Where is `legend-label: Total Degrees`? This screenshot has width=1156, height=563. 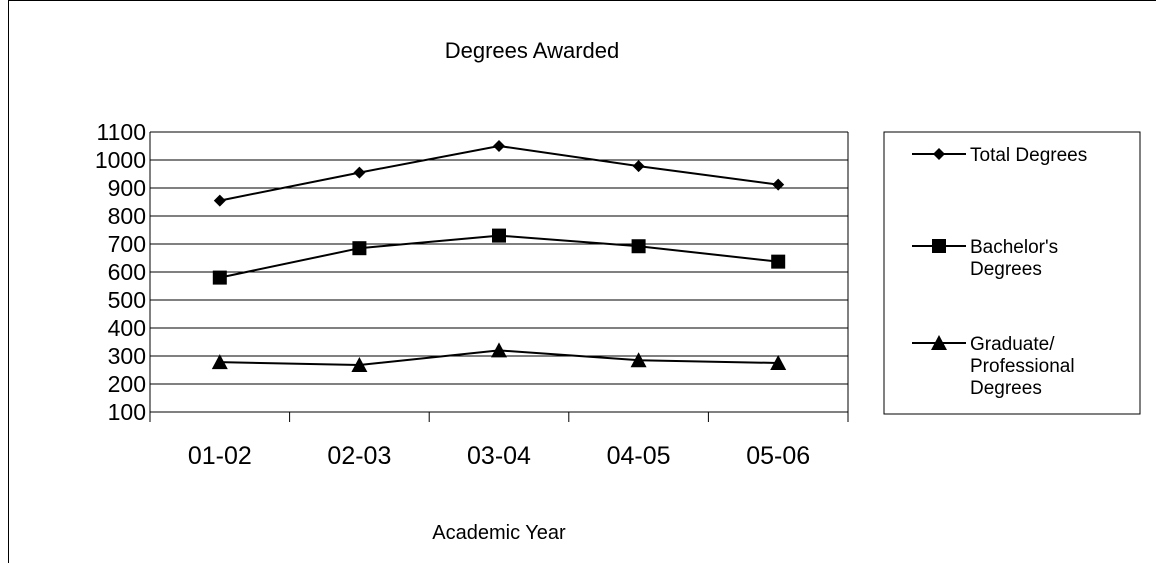
legend-label: Total Degrees is located at coordinates (1028, 155).